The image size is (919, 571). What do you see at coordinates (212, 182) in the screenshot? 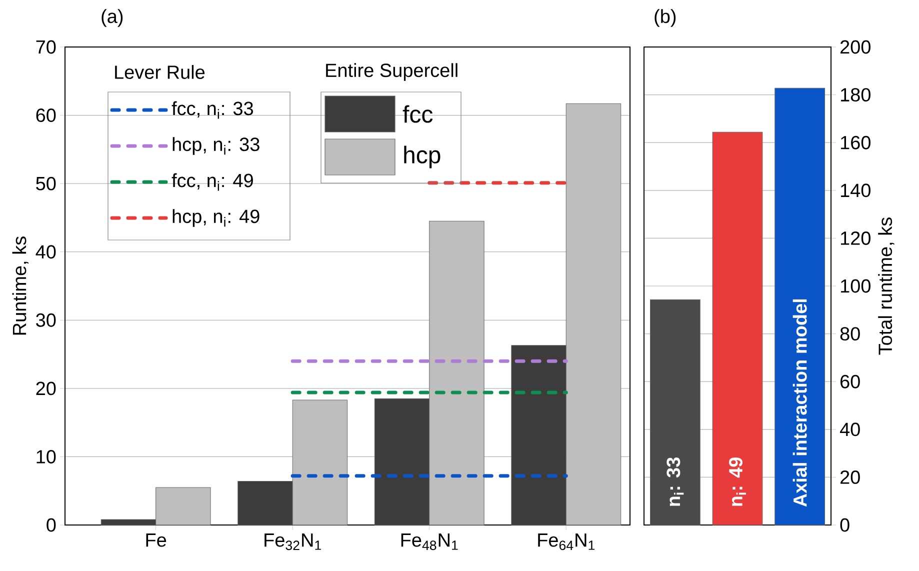
I see `legend-label: fcc, n$_{i}$: 49` at bounding box center [212, 182].